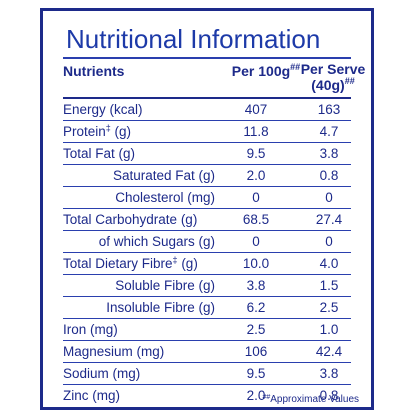  What do you see at coordinates (207, 58) in the screenshot?
I see `title-divider` at bounding box center [207, 58].